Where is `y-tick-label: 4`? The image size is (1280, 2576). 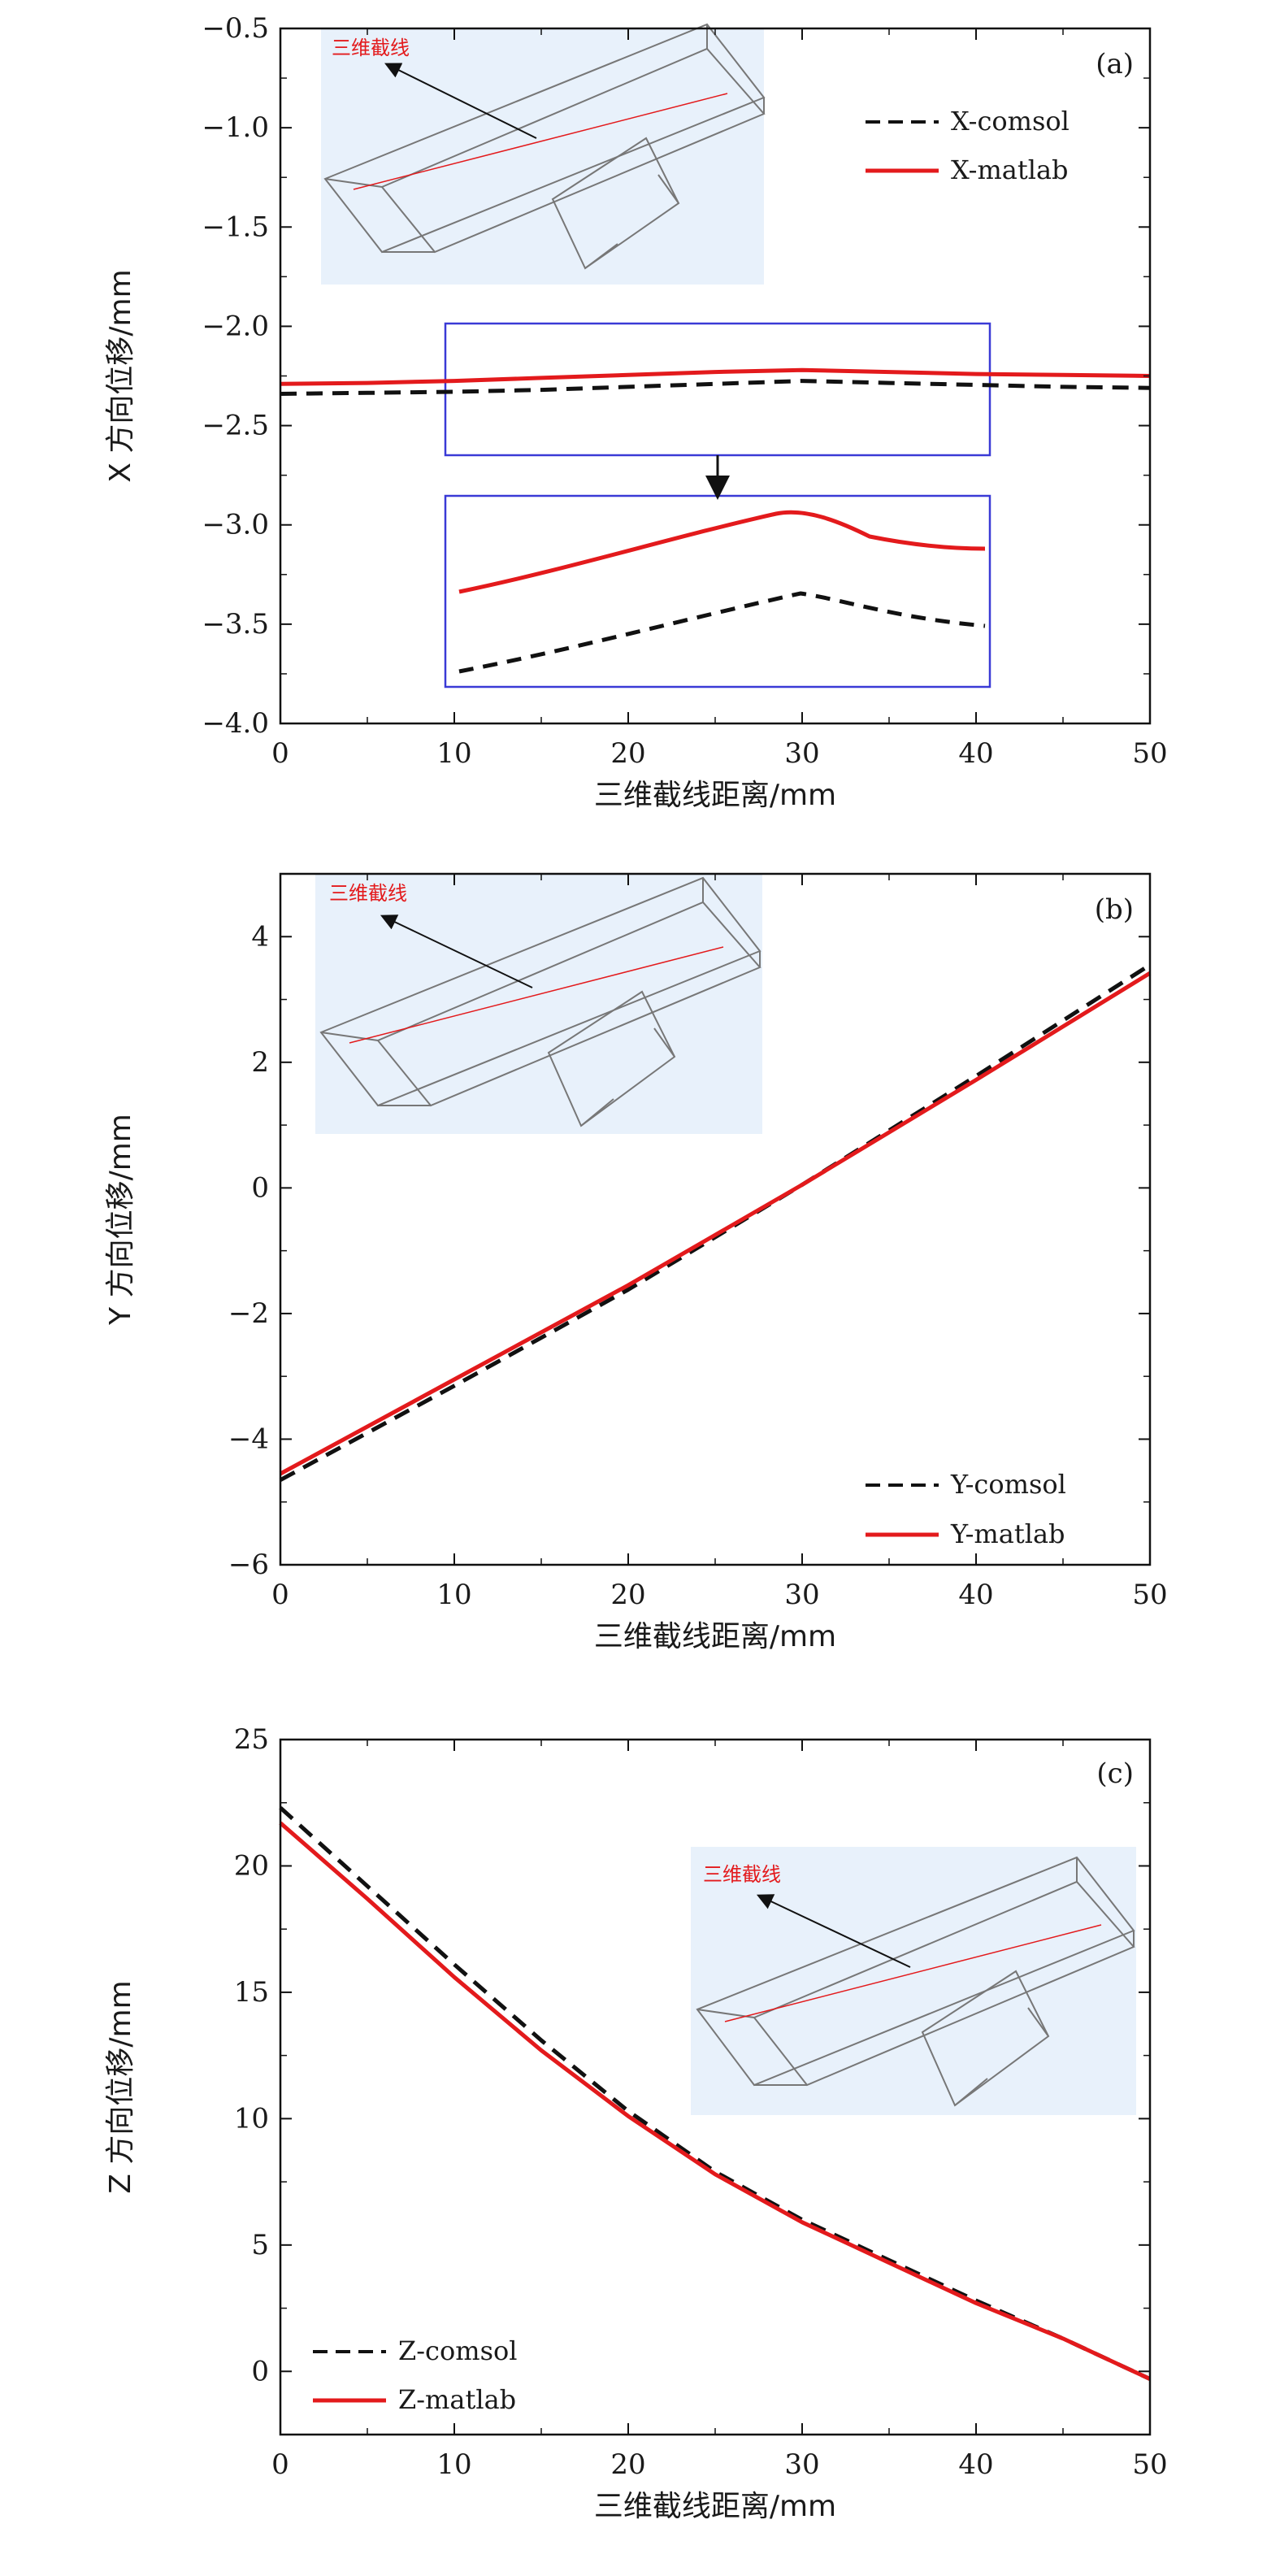
y-tick-label: 4 is located at coordinates (260, 936).